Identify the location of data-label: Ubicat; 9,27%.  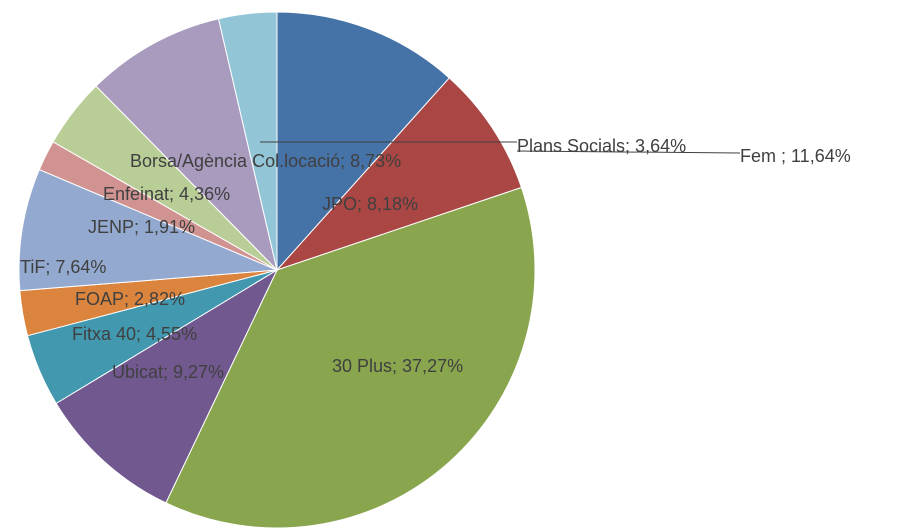
(168, 372).